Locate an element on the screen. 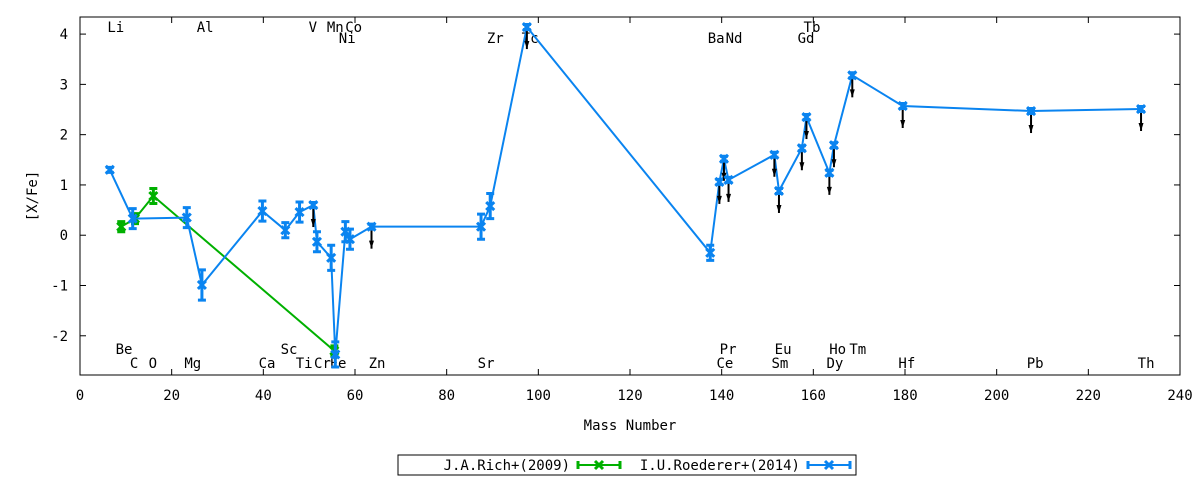  element-label: Gd is located at coordinates (806, 39).